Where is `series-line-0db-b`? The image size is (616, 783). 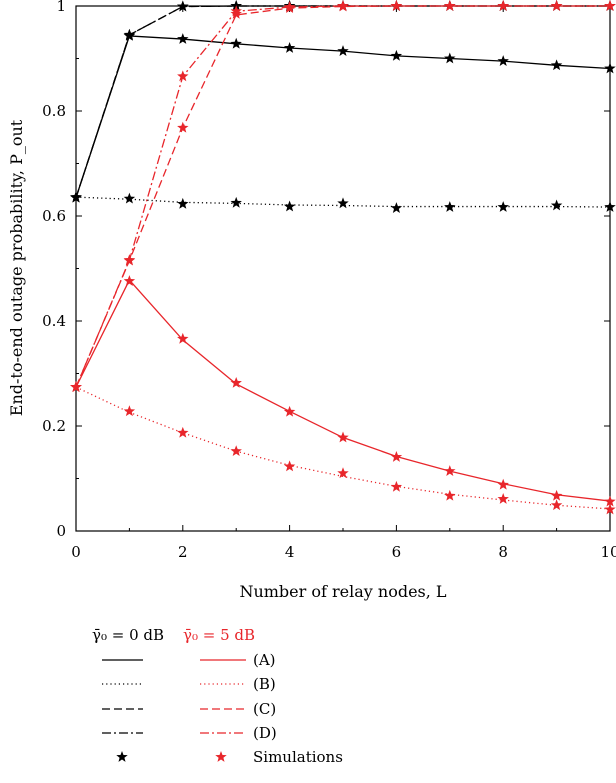
series-line-0db-b is located at coordinates (343, 202).